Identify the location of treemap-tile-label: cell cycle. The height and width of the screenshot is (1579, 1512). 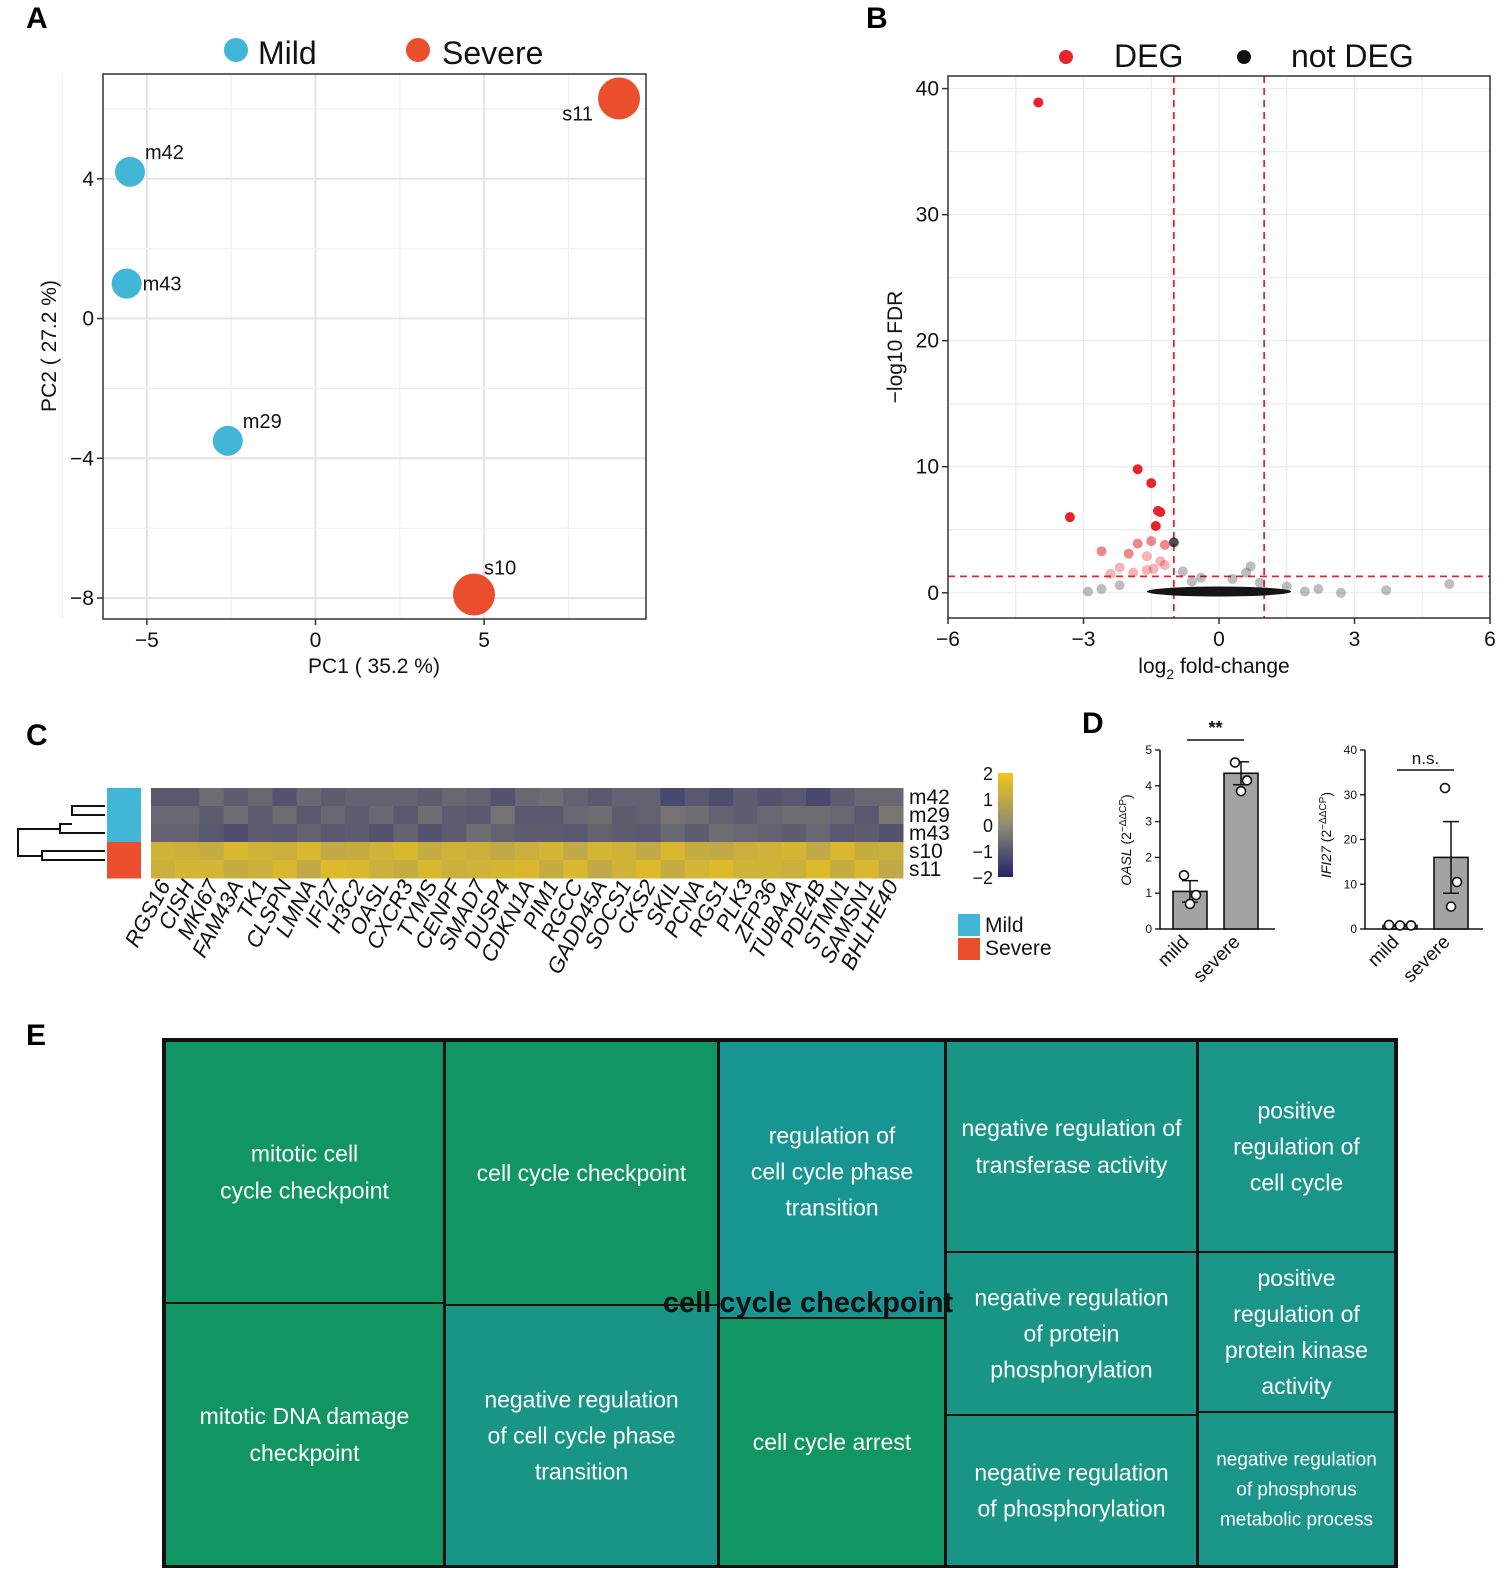
(1296, 1183).